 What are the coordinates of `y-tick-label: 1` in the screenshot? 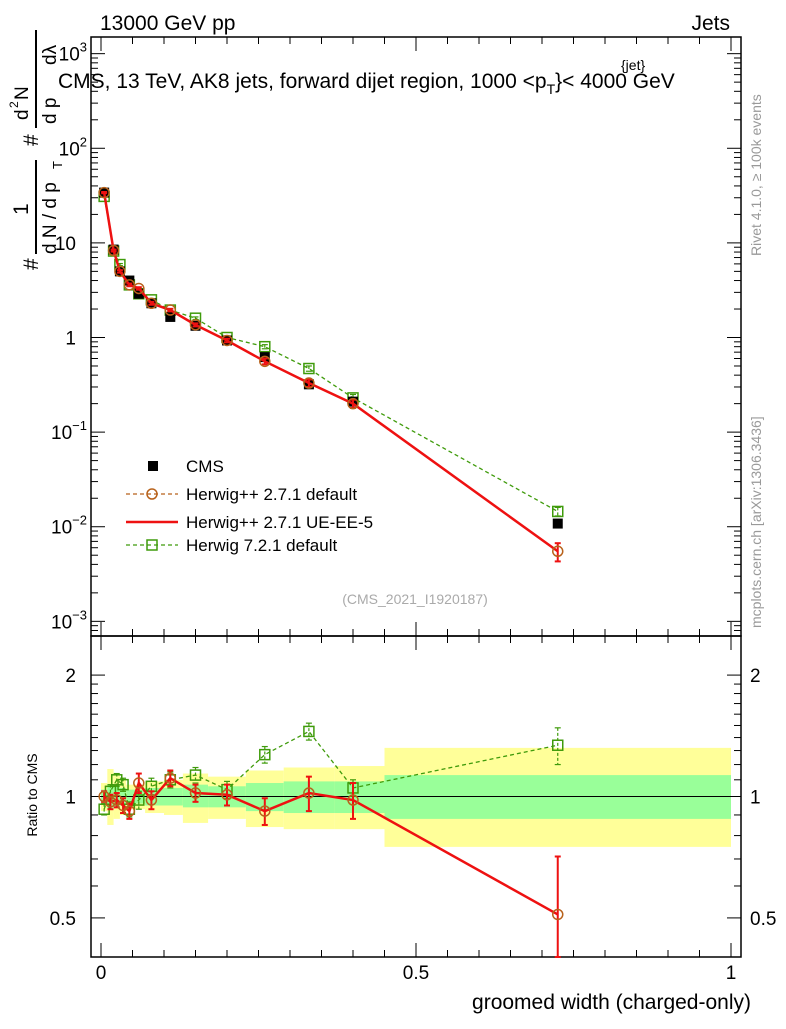 It's located at (70, 339).